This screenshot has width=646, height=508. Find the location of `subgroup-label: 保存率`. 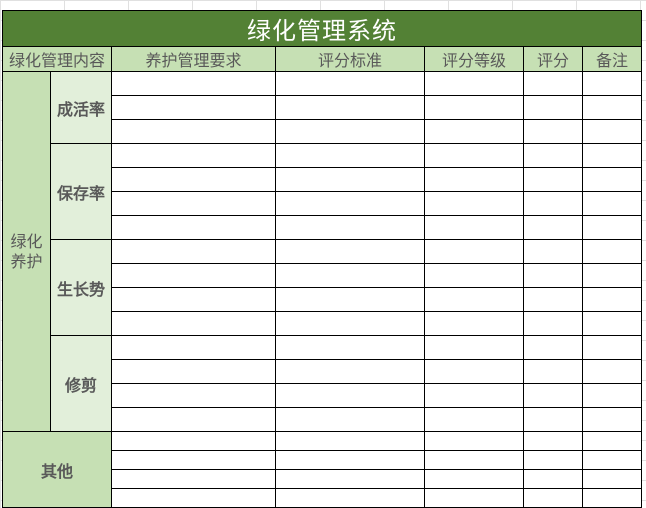

subgroup-label: 保存率 is located at coordinates (81, 191).